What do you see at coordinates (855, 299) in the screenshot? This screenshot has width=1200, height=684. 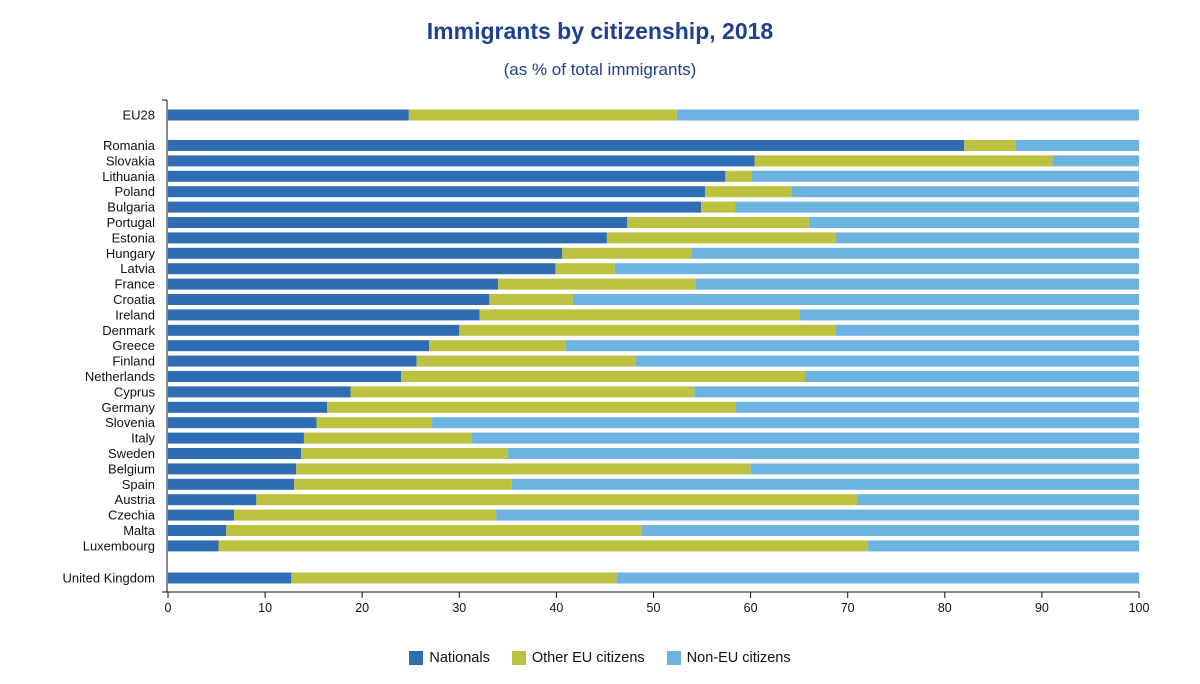 I see `bar-croatia-non-eu-citizens` at bounding box center [855, 299].